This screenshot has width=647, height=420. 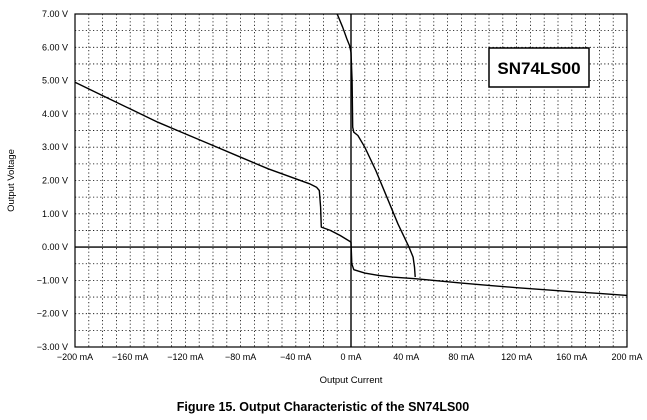 I want to click on x-axis-title: Output Current, so click(x=351, y=380).